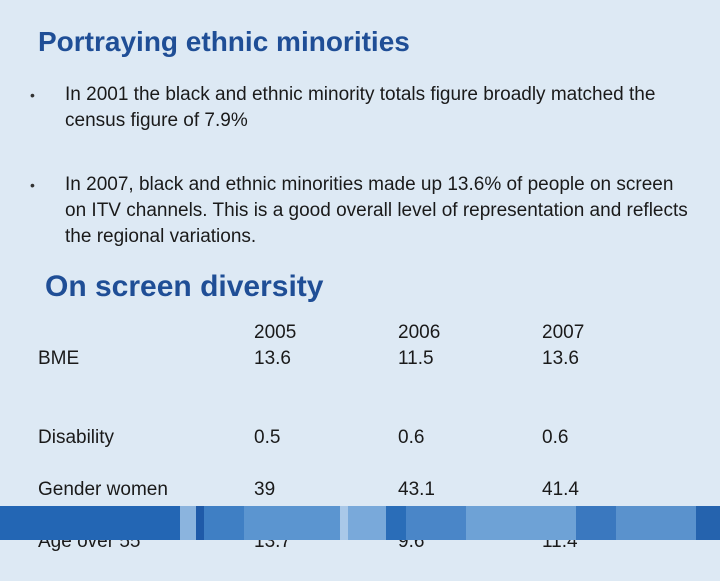 The height and width of the screenshot is (581, 720). What do you see at coordinates (267, 437) in the screenshot?
I see `cell-value: 0.5` at bounding box center [267, 437].